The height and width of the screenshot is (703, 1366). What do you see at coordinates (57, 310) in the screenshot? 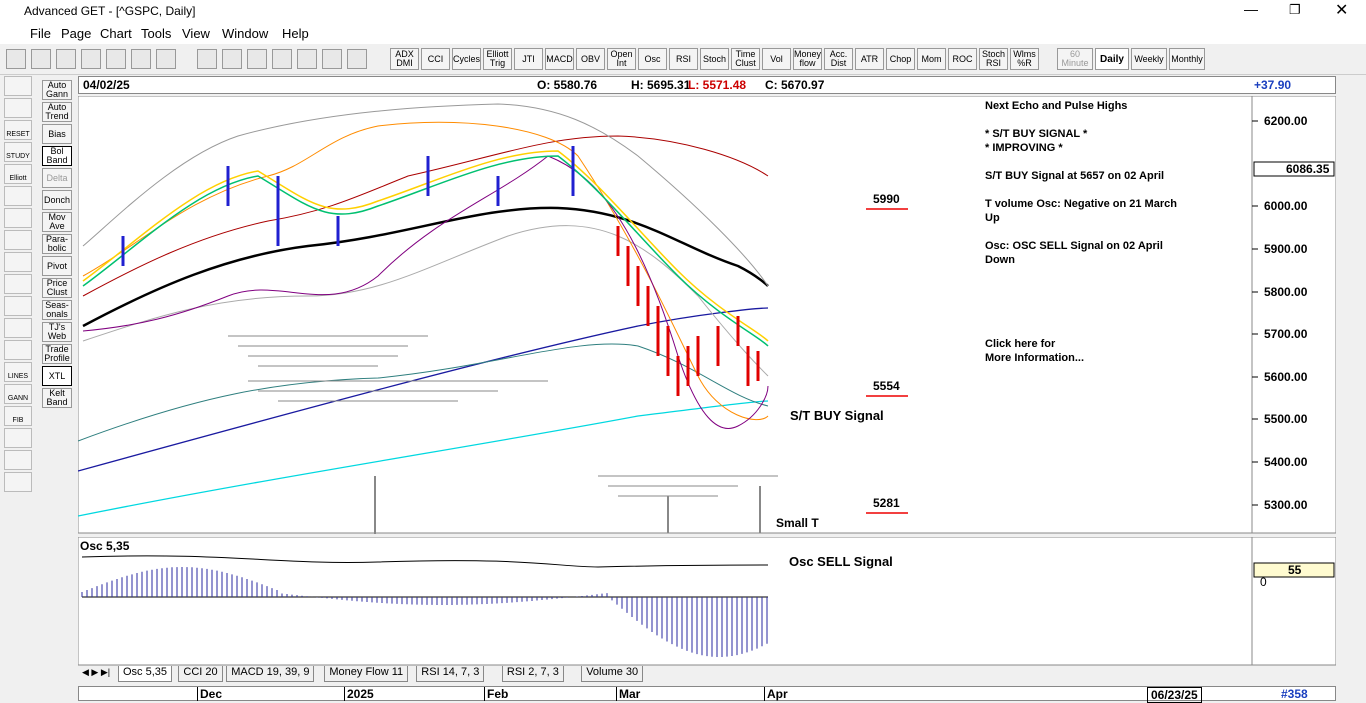
I see `study-button: Seas-onals` at bounding box center [57, 310].